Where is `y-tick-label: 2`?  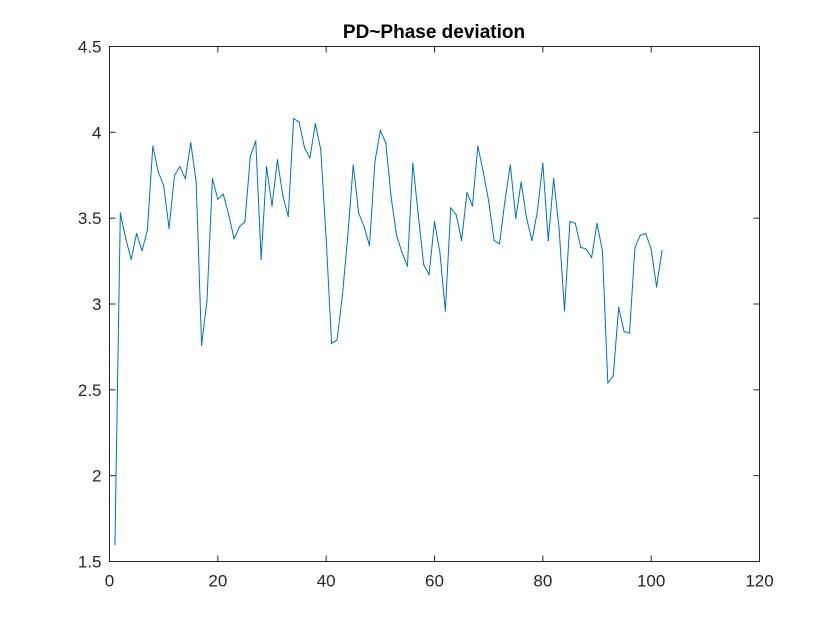 y-tick-label: 2 is located at coordinates (96, 476).